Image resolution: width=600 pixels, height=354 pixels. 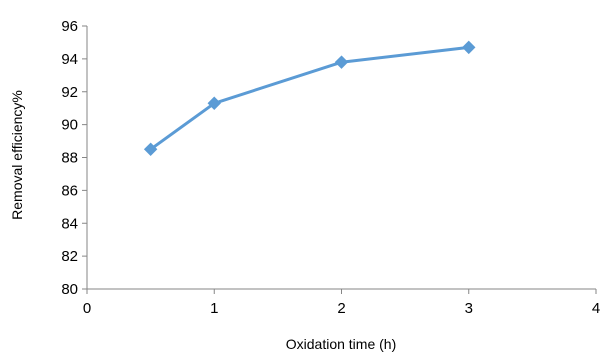 What do you see at coordinates (69, 59) in the screenshot?
I see `y-tick-label: 94` at bounding box center [69, 59].